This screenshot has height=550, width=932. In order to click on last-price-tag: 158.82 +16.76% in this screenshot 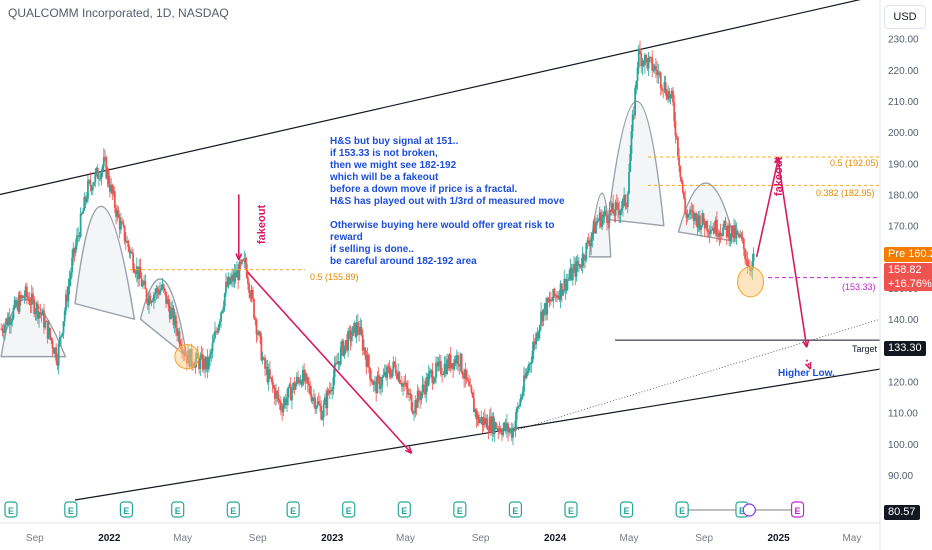, I will do `click(908, 277)`.